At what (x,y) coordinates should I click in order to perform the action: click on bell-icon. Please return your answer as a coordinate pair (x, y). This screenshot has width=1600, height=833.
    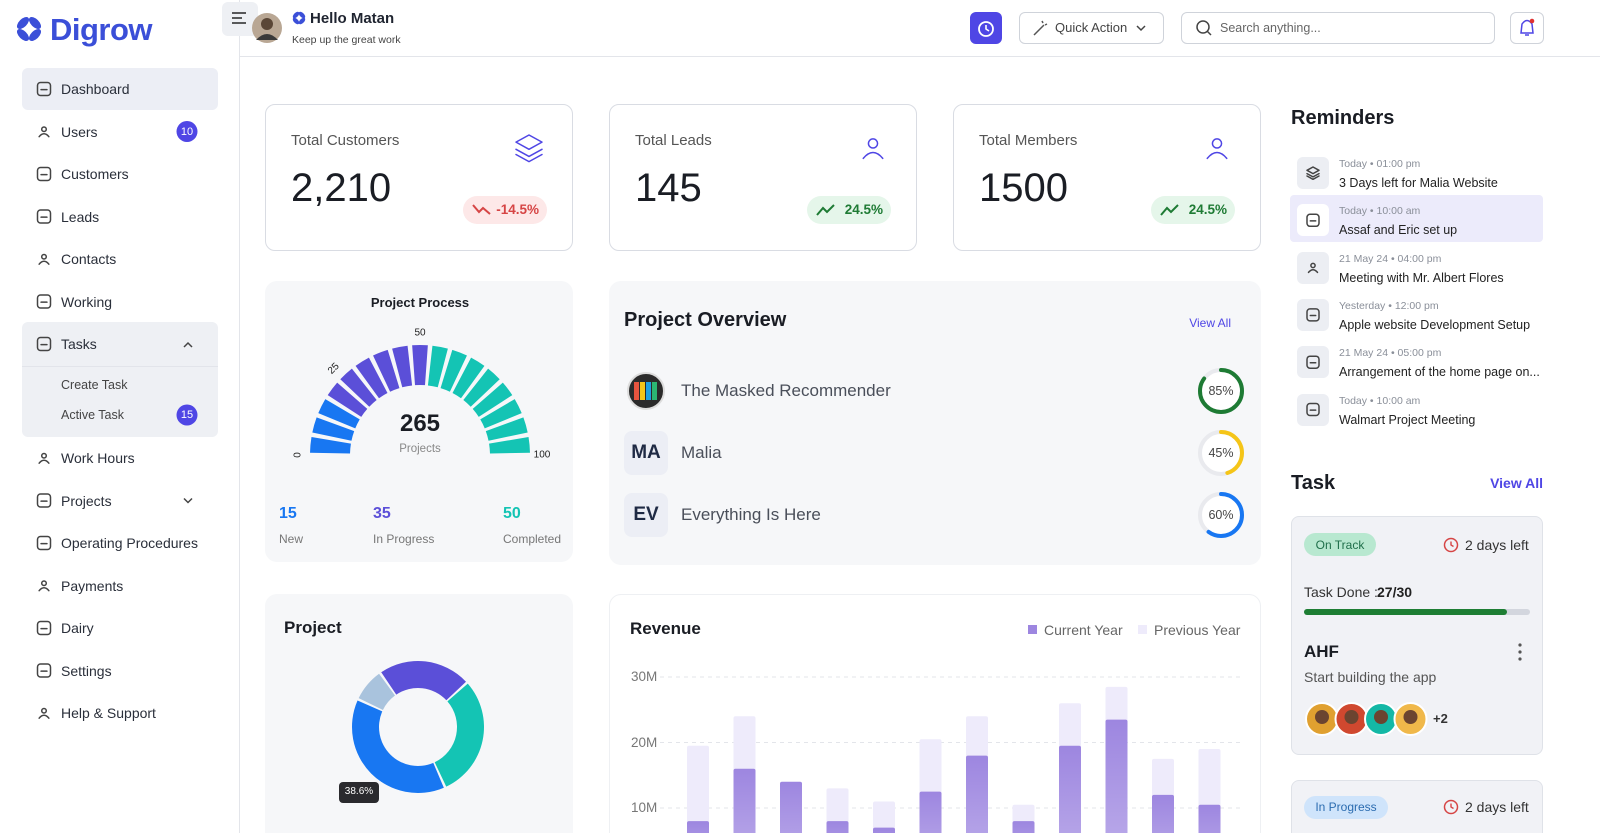
    Looking at the image, I should click on (1527, 27).